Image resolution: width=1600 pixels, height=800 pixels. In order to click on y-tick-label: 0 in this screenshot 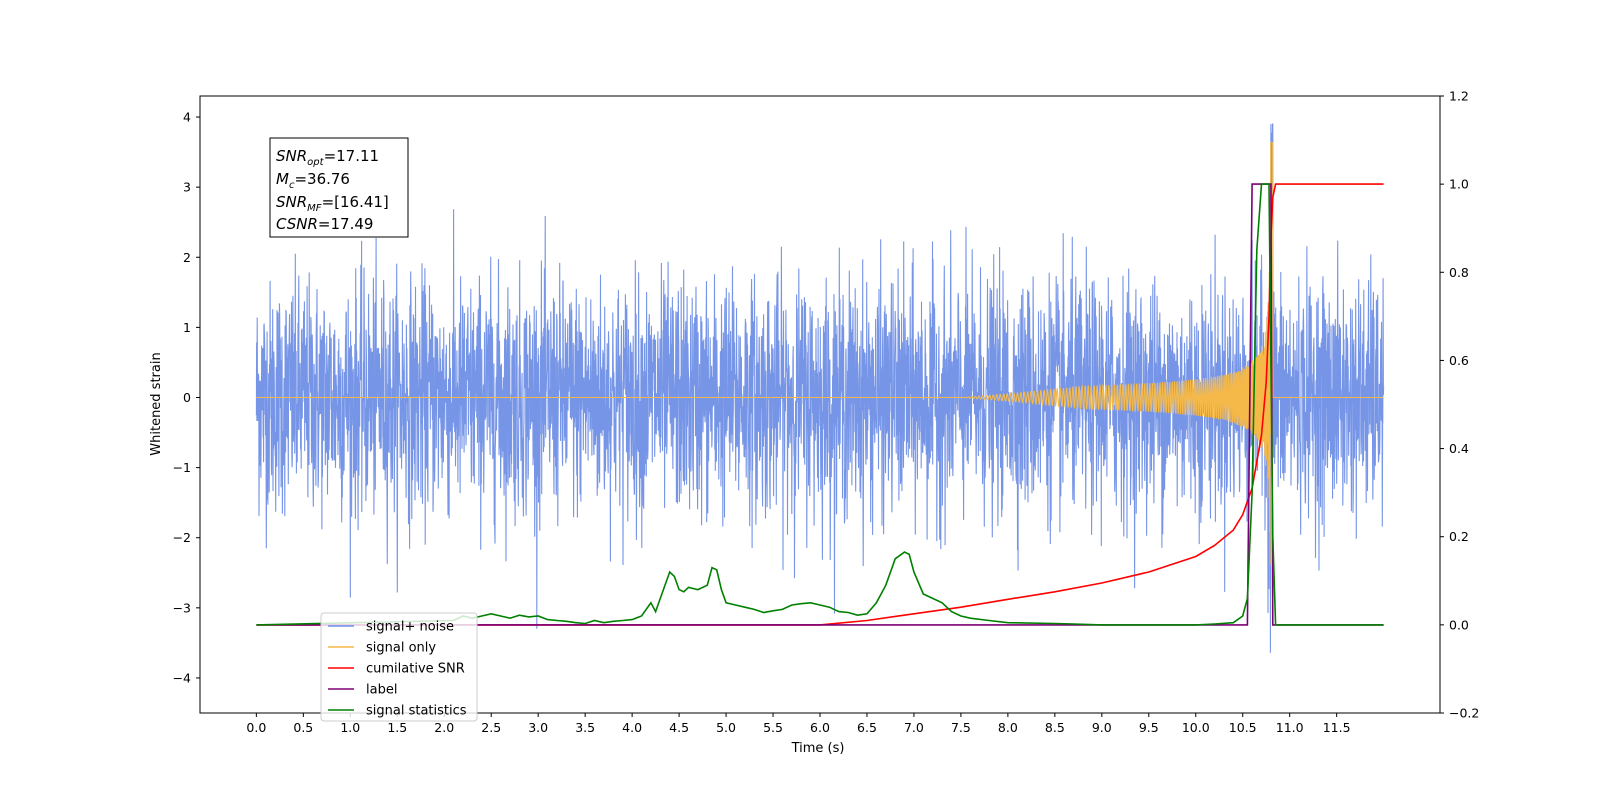, I will do `click(187, 397)`.